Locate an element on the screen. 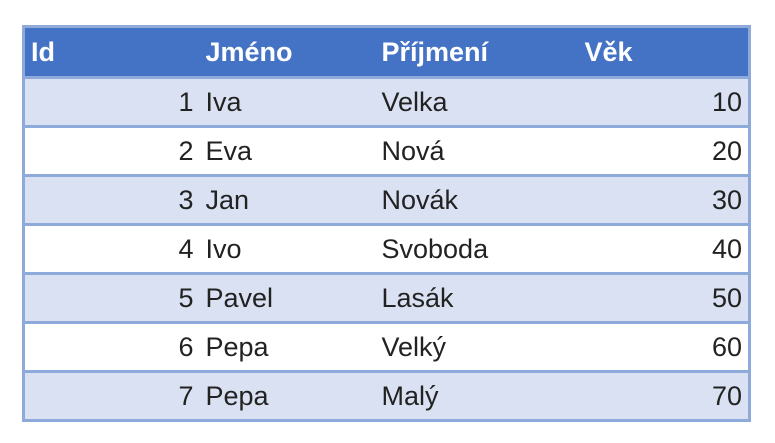 This screenshot has width=775, height=443. table-cell: Jan is located at coordinates (287, 199).